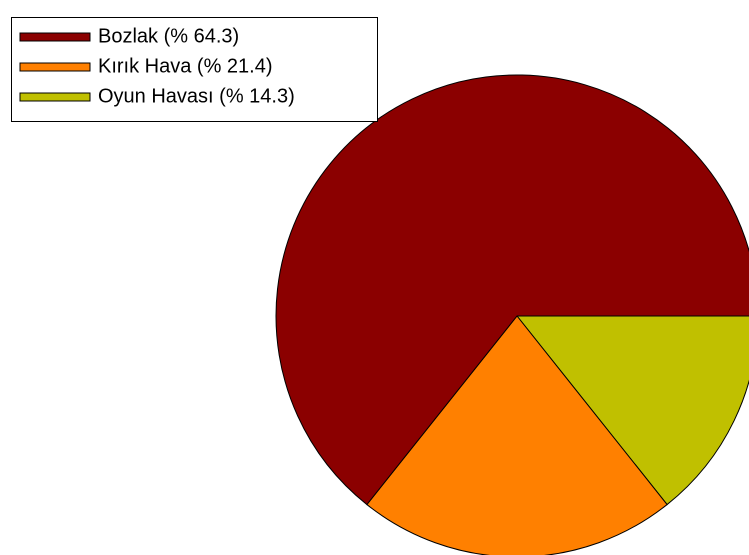 The height and width of the screenshot is (555, 749). I want to click on legend-label: Bozlak (% 64.3), so click(168, 36).